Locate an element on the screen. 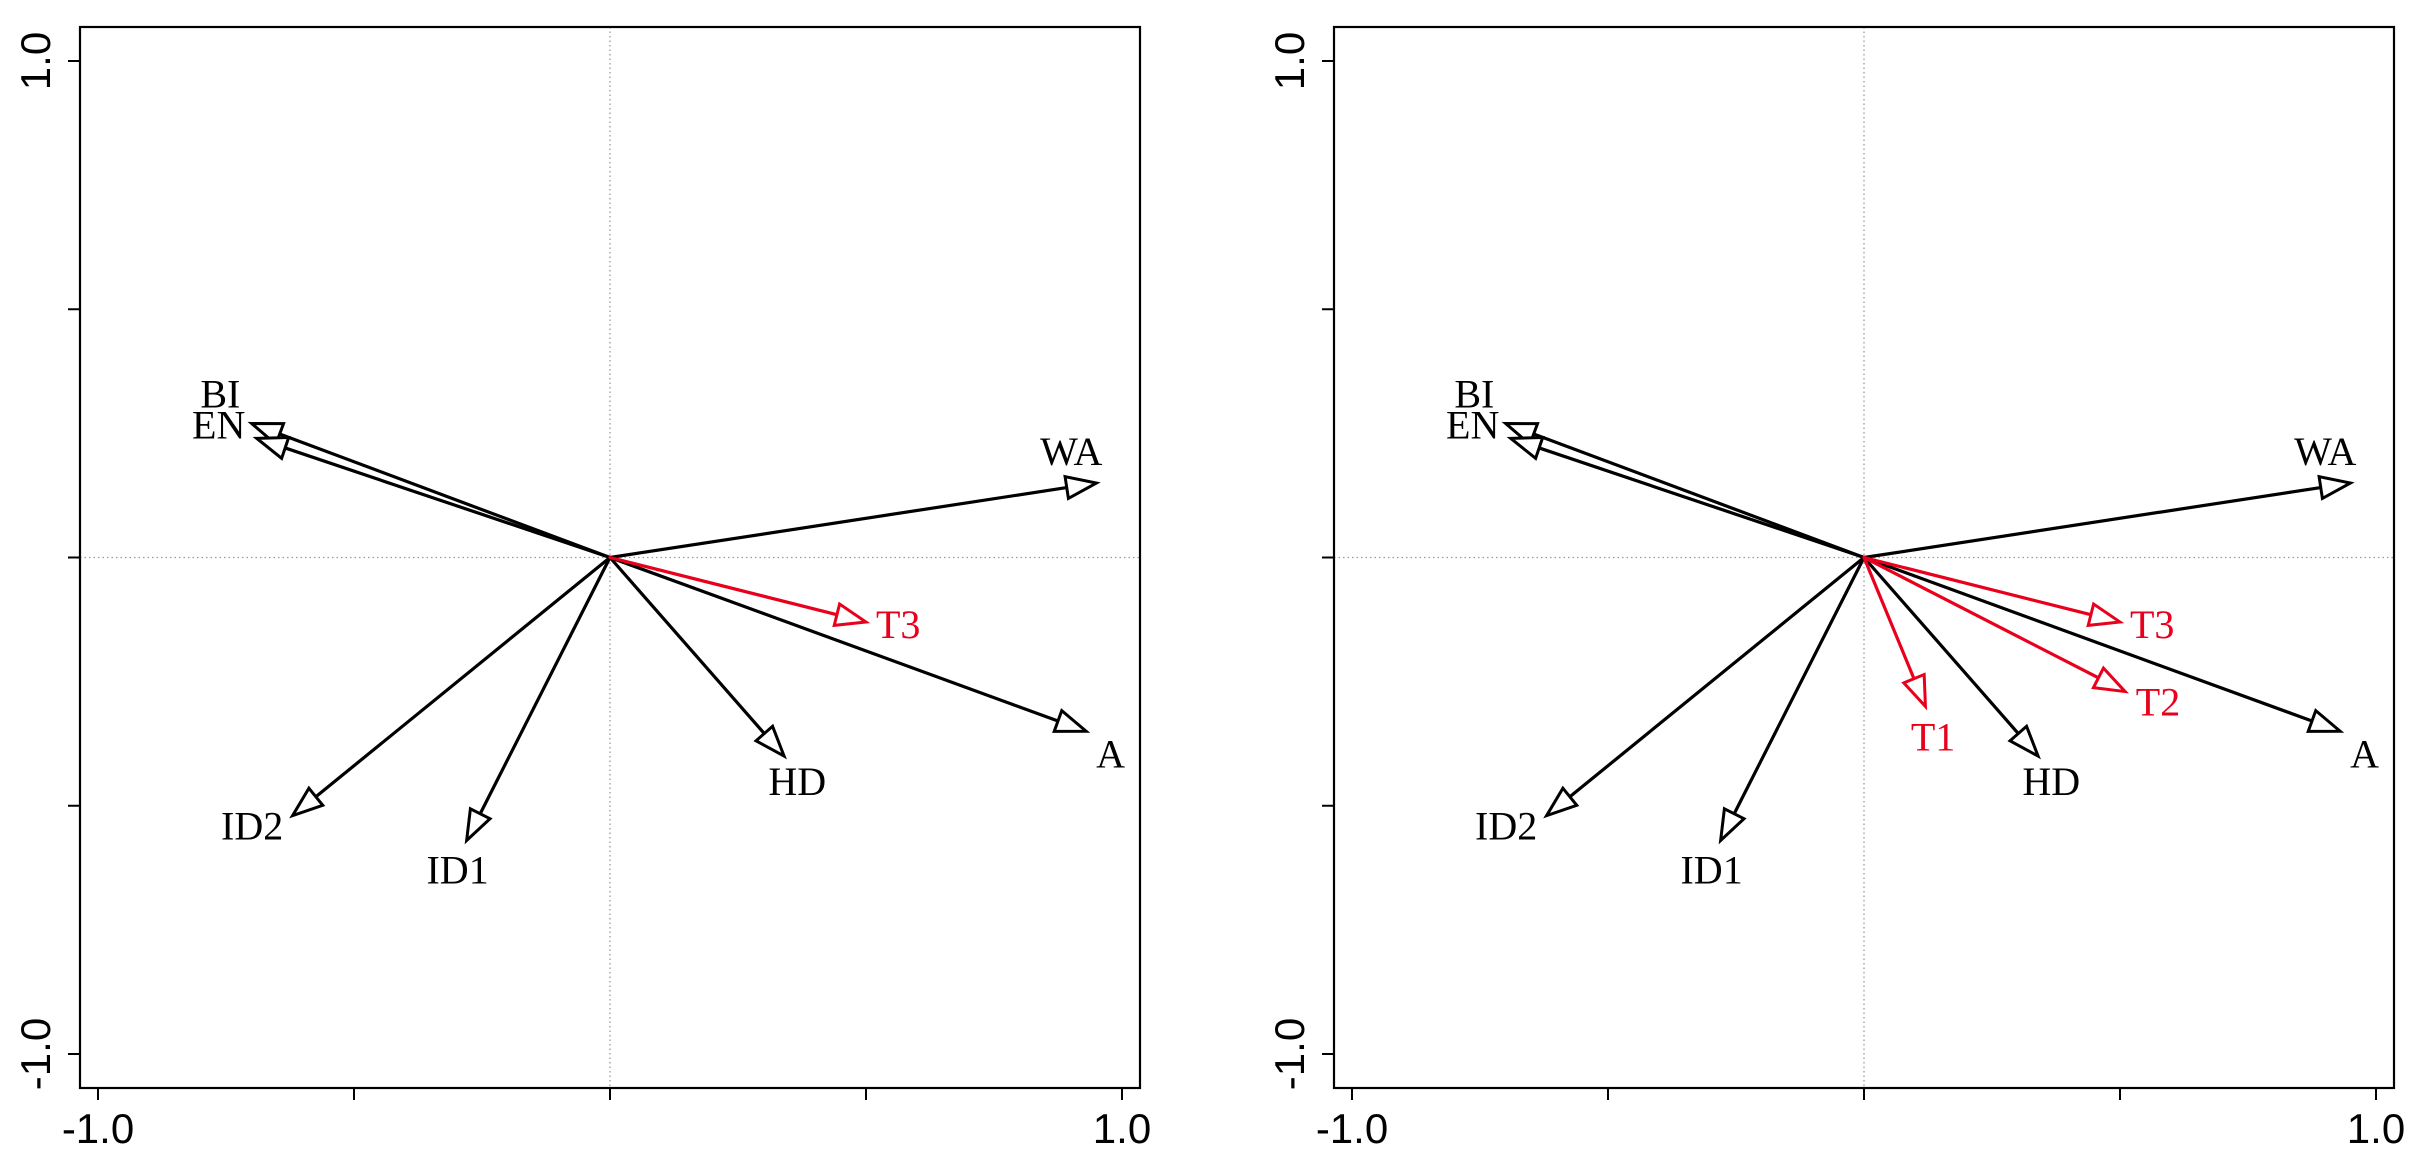  vector-t2-shaft is located at coordinates (1981, 617).